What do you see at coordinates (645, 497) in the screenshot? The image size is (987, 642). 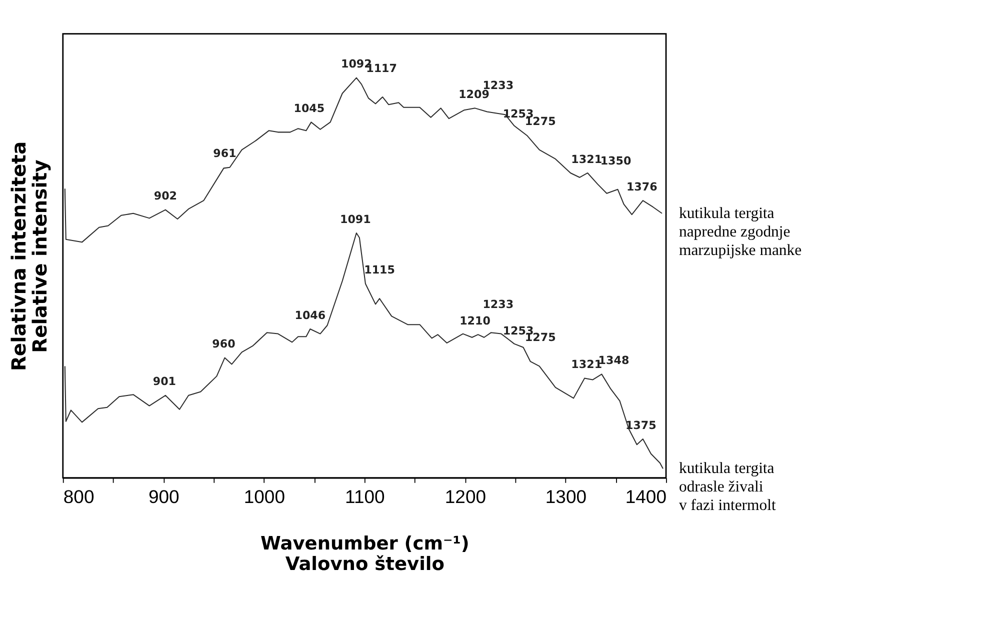 I see `x-tick-label: 1400` at bounding box center [645, 497].